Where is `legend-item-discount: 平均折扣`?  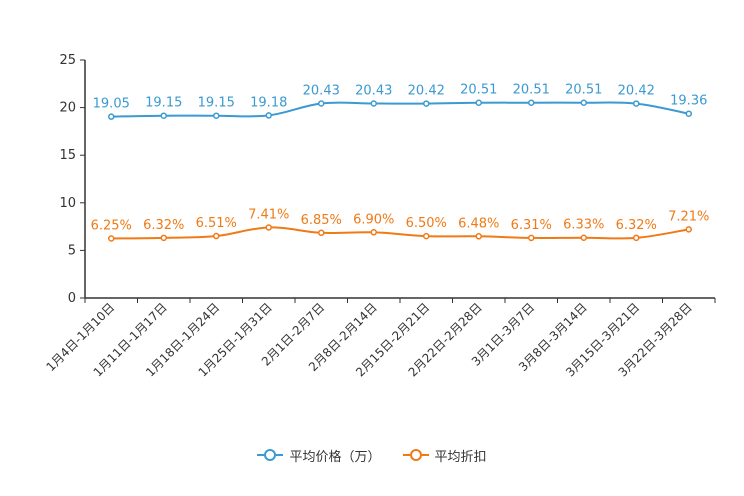 legend-item-discount: 平均折扣 is located at coordinates (444, 455).